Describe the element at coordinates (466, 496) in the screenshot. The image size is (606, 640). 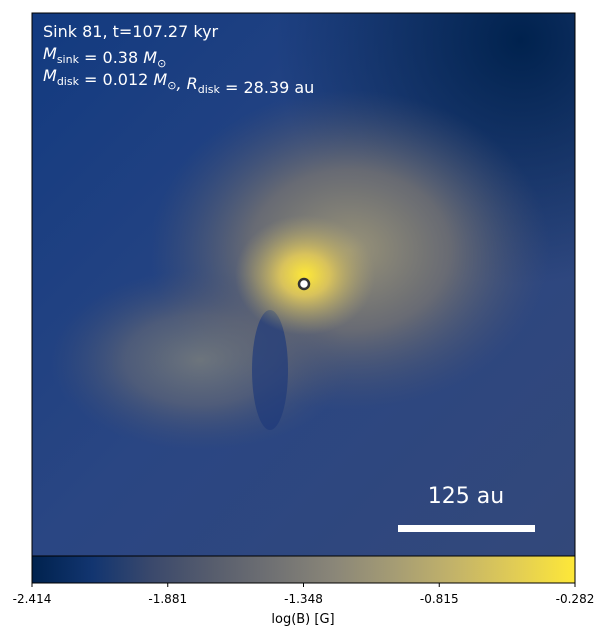
I see `scalebar-label: 125 au` at that location.